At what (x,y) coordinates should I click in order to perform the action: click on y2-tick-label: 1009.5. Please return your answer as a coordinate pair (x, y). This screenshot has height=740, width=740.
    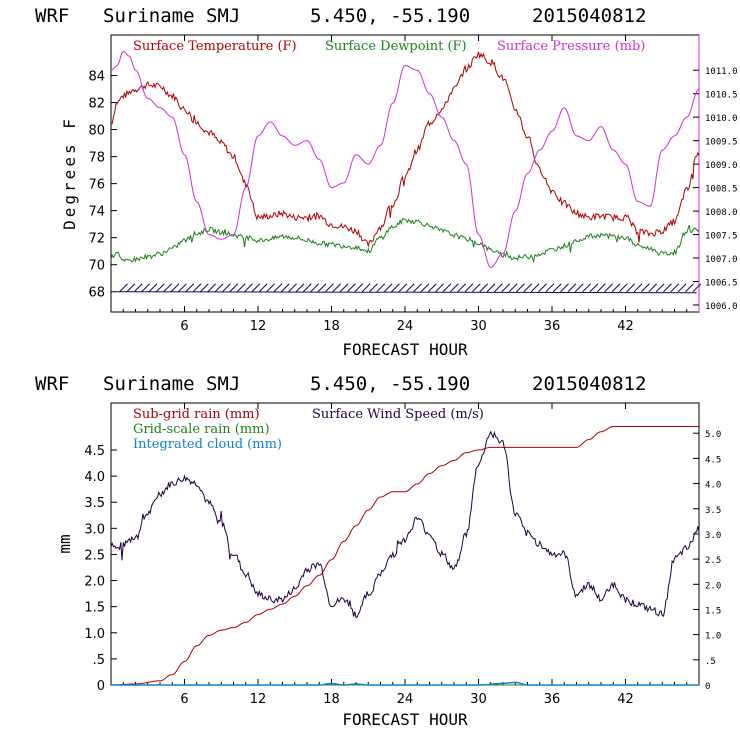
    Looking at the image, I should click on (721, 143).